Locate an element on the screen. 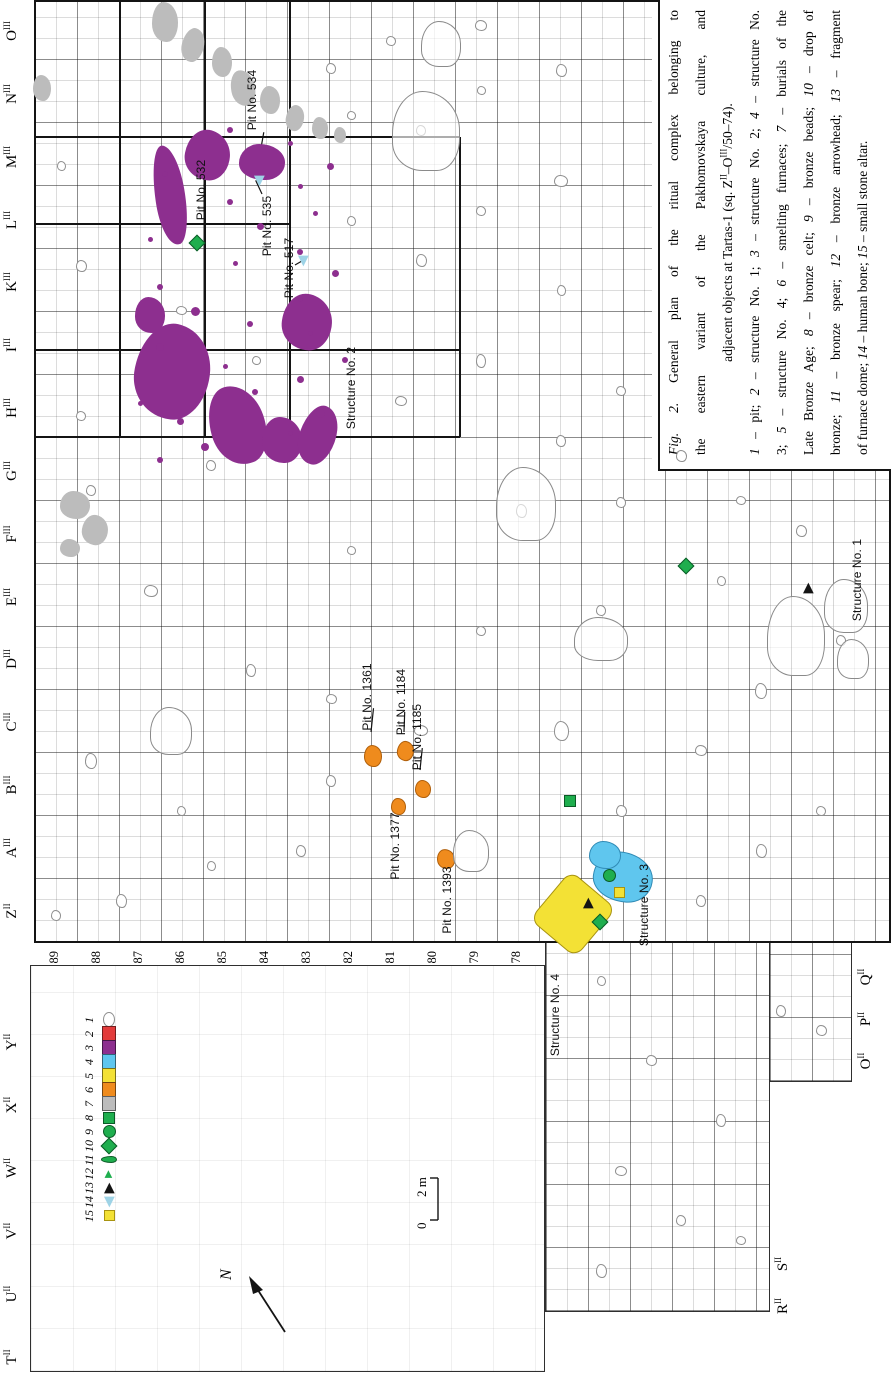 The image size is (891, 1373). grid-letter: QII is located at coordinates (865, 977).